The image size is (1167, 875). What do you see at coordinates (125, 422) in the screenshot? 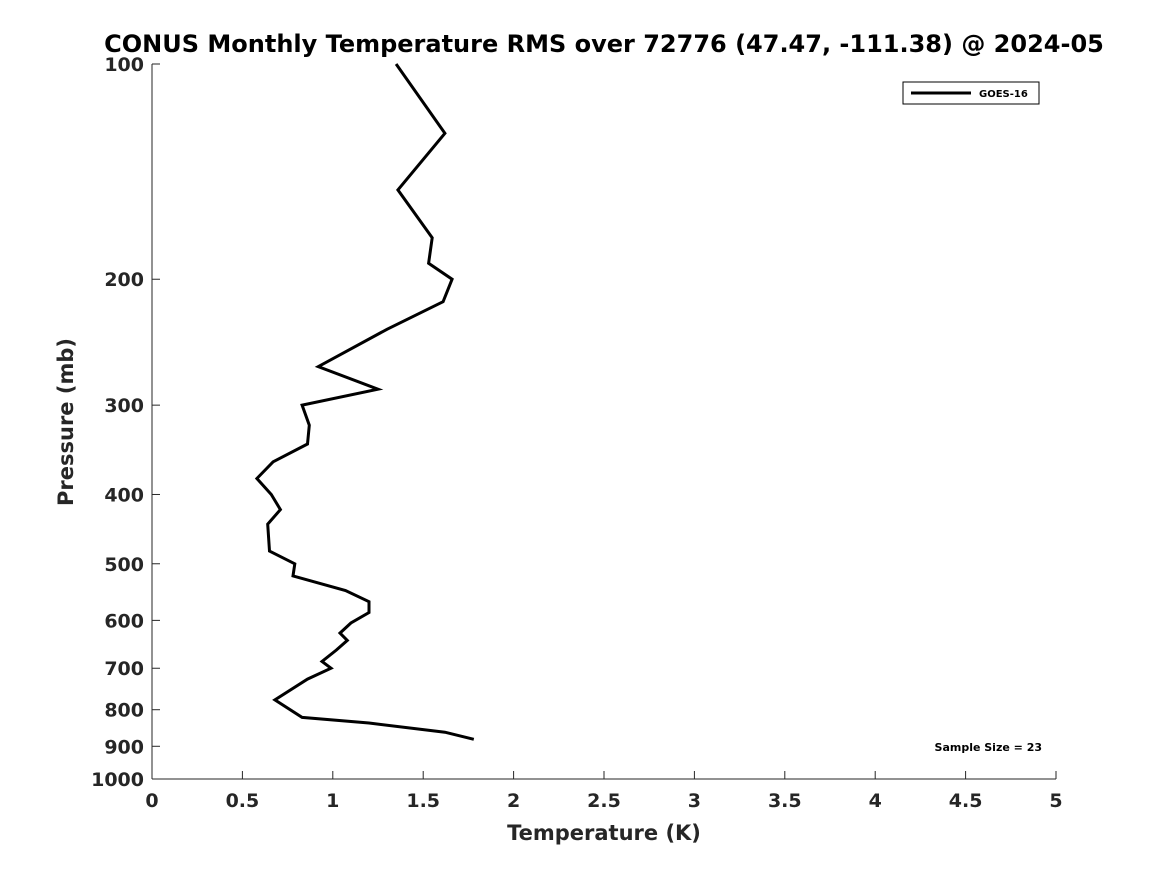
I see `y-ticks: 100 200 300 400 500 600 700 800 900 1000` at bounding box center [125, 422].